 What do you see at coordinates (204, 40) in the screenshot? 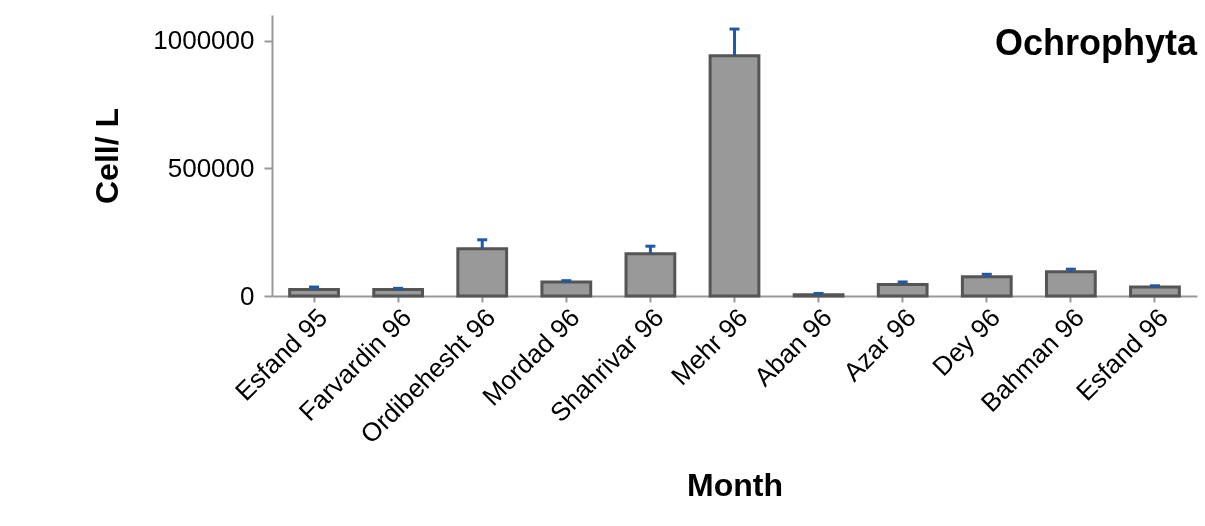
I see `y-tick-label: 1000000` at bounding box center [204, 40].